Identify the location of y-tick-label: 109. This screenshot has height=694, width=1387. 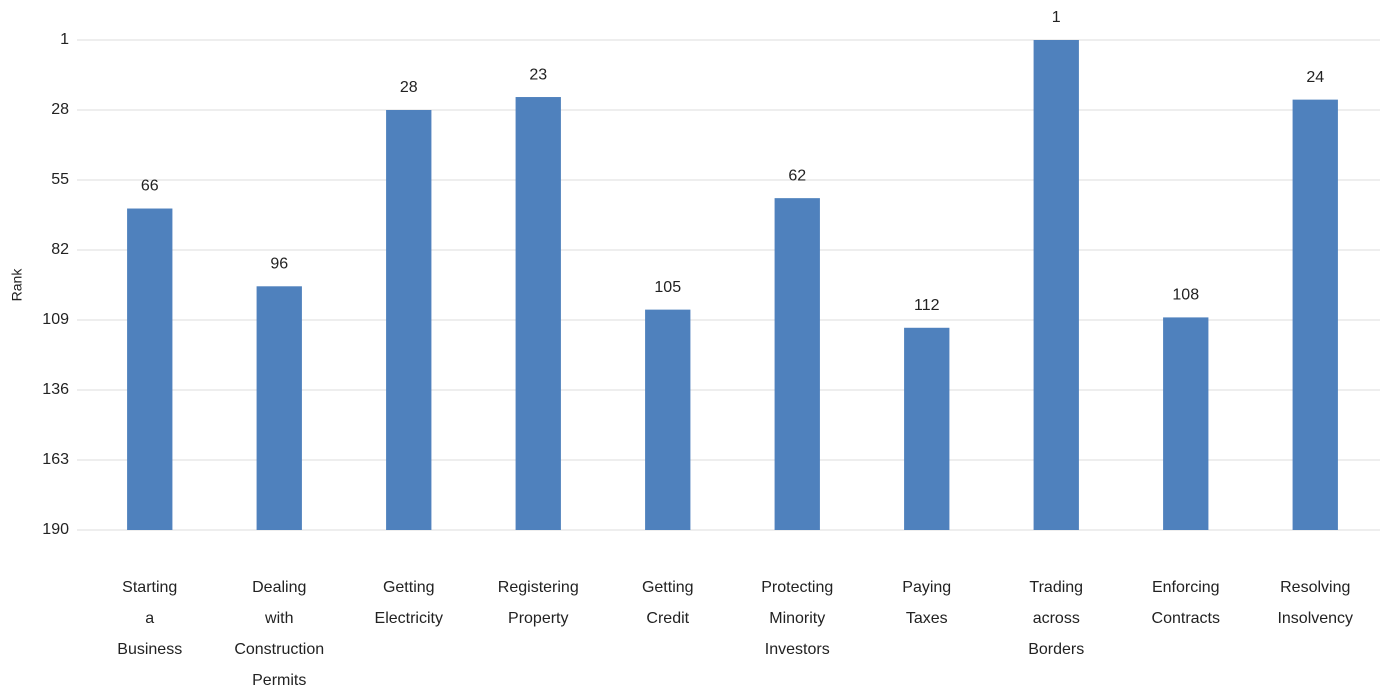
(55, 319).